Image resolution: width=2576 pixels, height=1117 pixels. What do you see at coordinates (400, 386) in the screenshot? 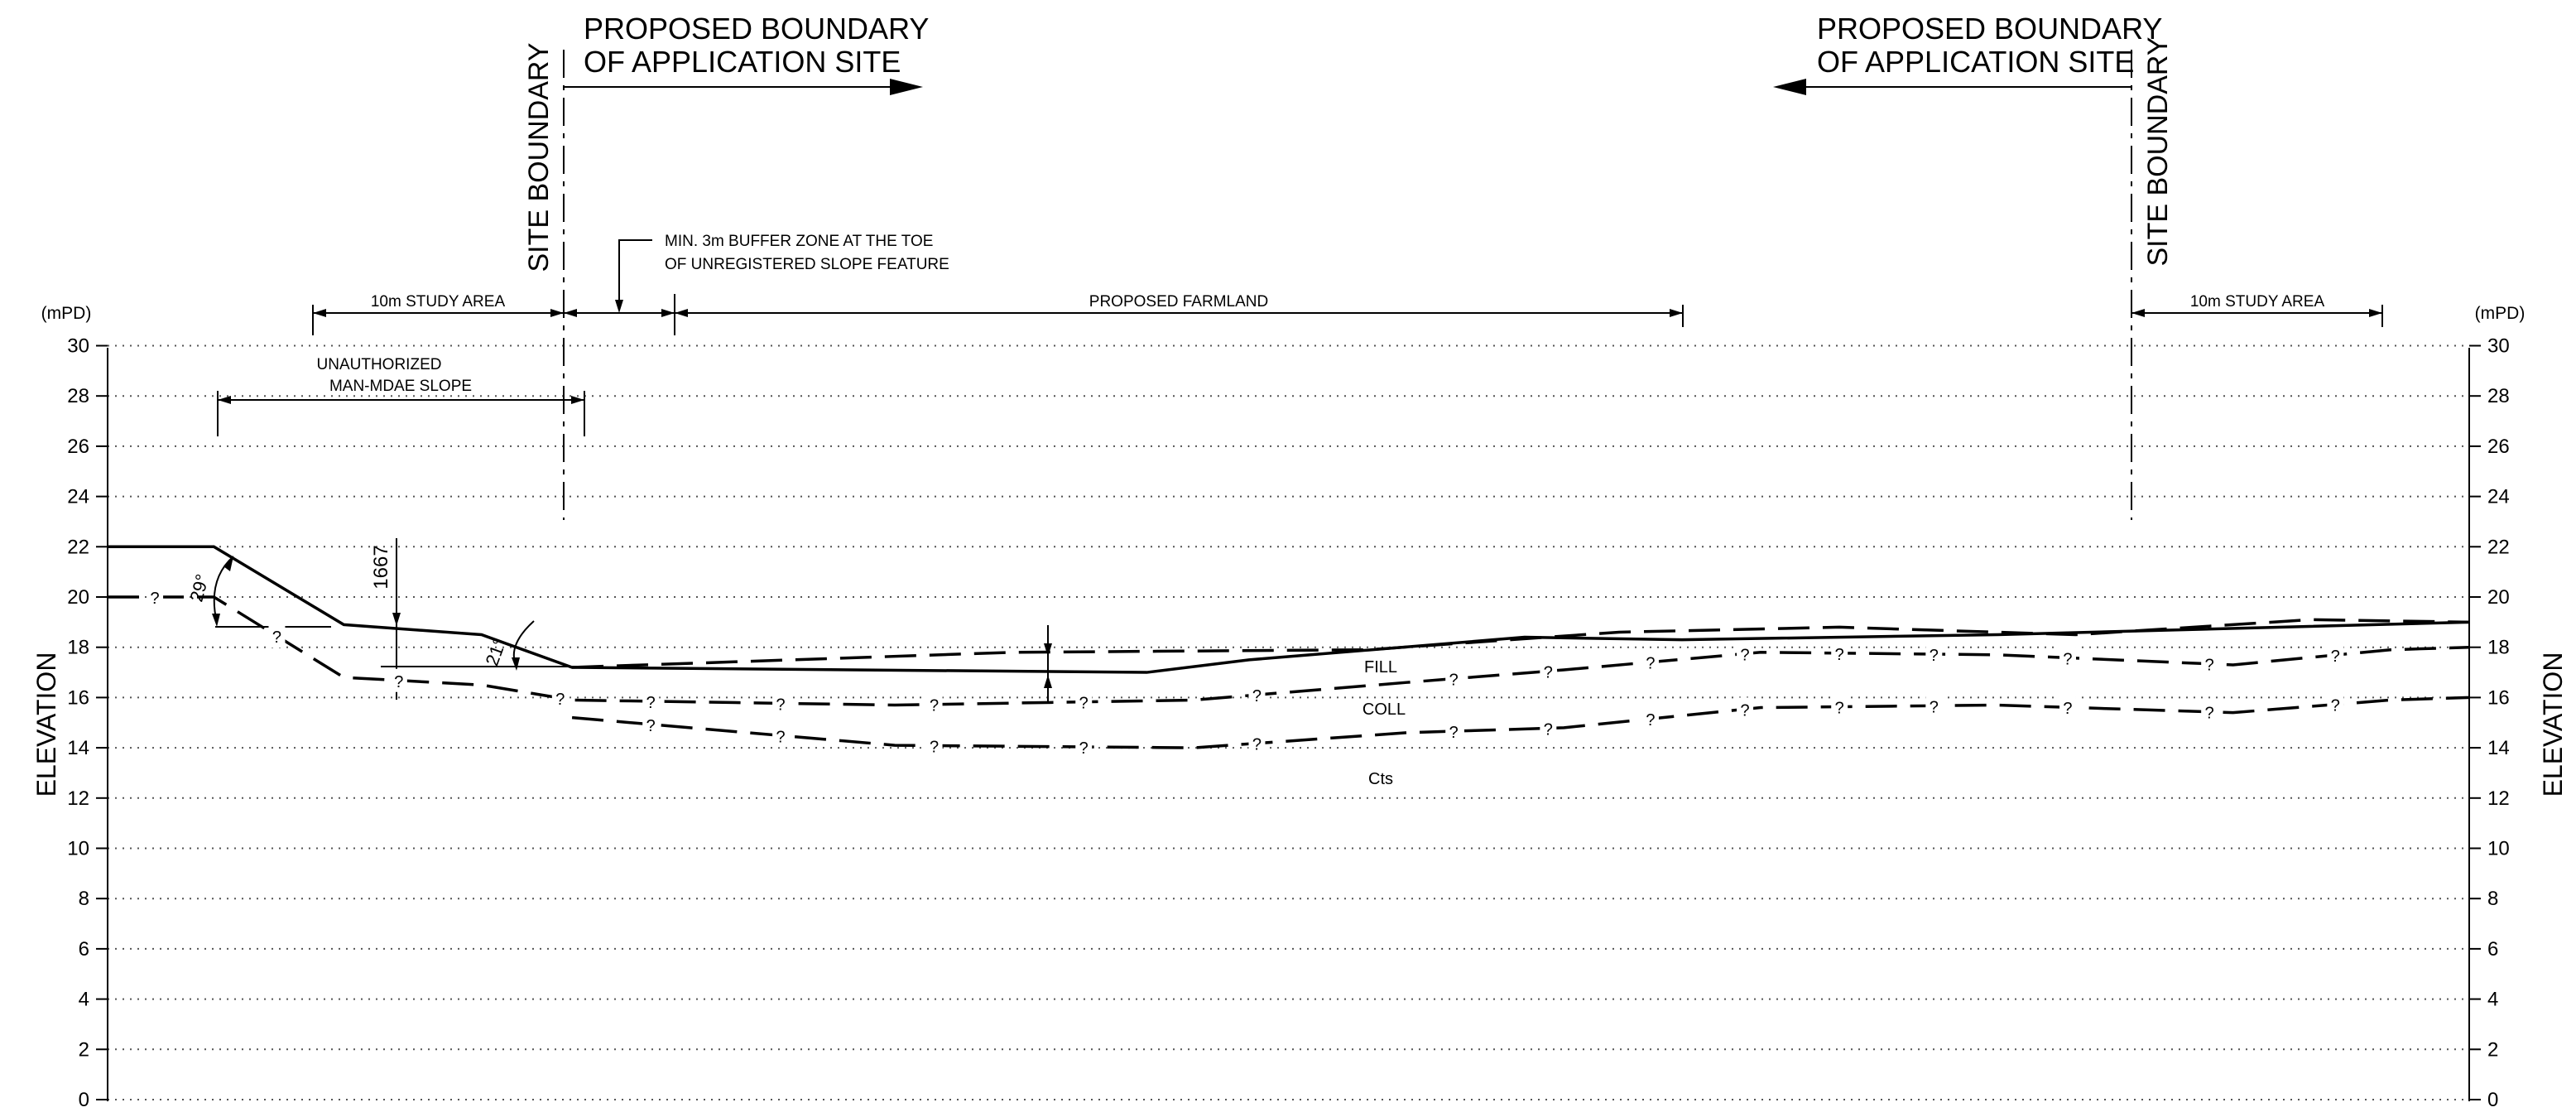
I see `slope-label-line2: MAN-MDAE SLOPE` at bounding box center [400, 386].